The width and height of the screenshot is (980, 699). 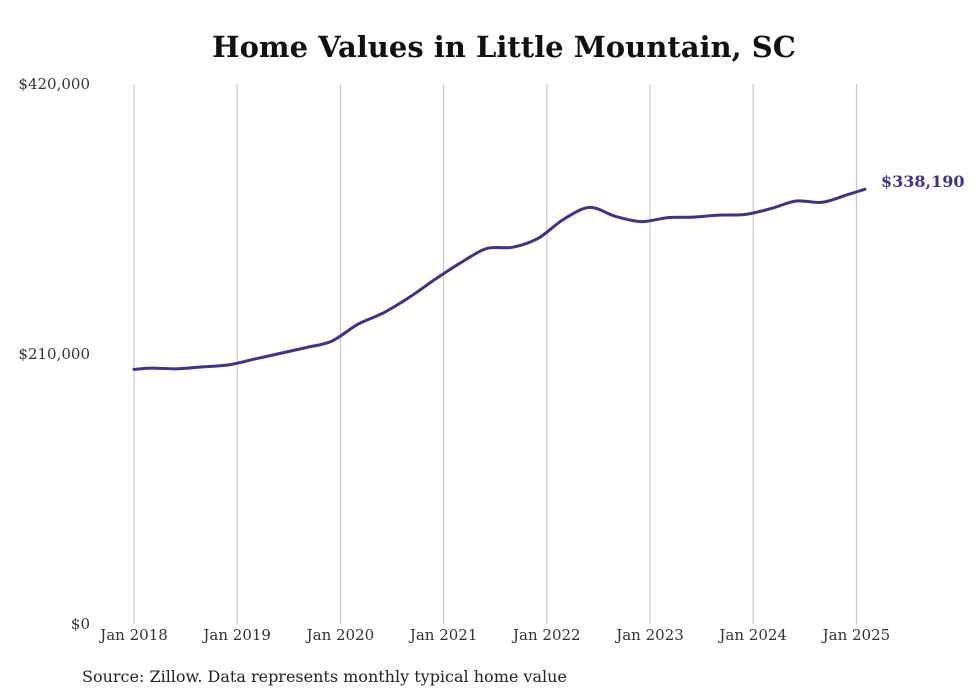 What do you see at coordinates (236, 635) in the screenshot?
I see `x-tick-label: Jan 2019` at bounding box center [236, 635].